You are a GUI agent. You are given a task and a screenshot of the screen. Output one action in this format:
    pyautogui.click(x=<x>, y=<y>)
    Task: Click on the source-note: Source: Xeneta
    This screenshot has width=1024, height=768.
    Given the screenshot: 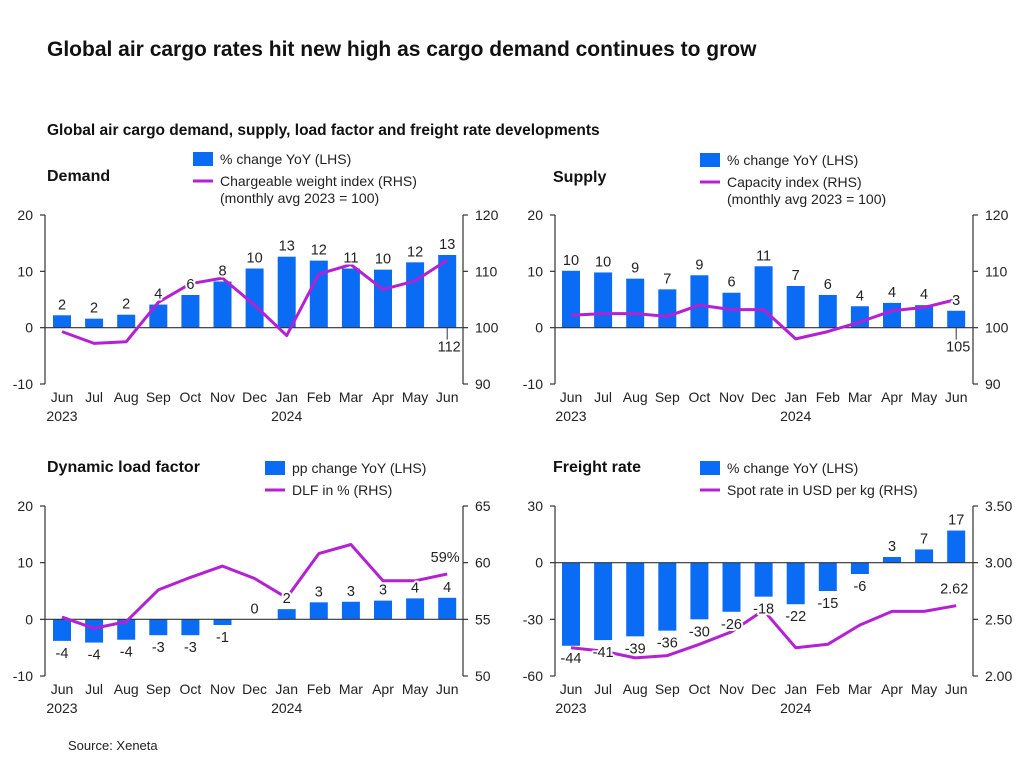 What is the action you would take?
    pyautogui.click(x=113, y=745)
    